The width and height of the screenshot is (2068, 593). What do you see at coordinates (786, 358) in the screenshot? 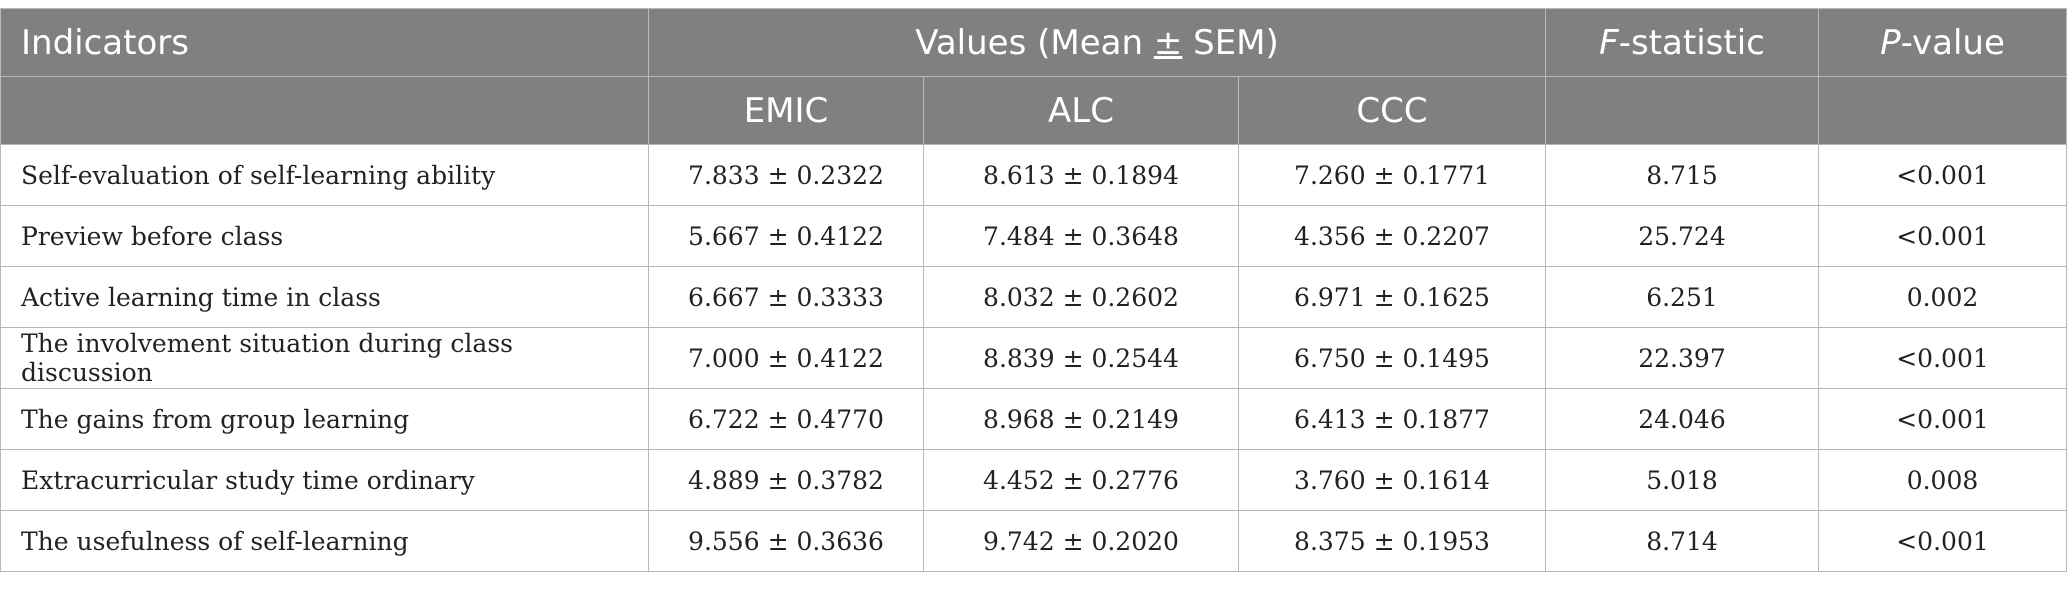
I see `emic-cell: 7.000 ± 0.4122` at bounding box center [786, 358].